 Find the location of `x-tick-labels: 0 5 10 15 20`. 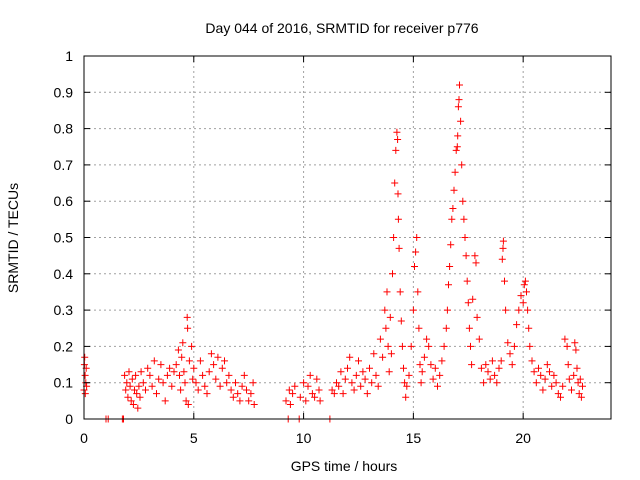

x-tick-labels: 0 5 10 15 20 is located at coordinates (305, 438).